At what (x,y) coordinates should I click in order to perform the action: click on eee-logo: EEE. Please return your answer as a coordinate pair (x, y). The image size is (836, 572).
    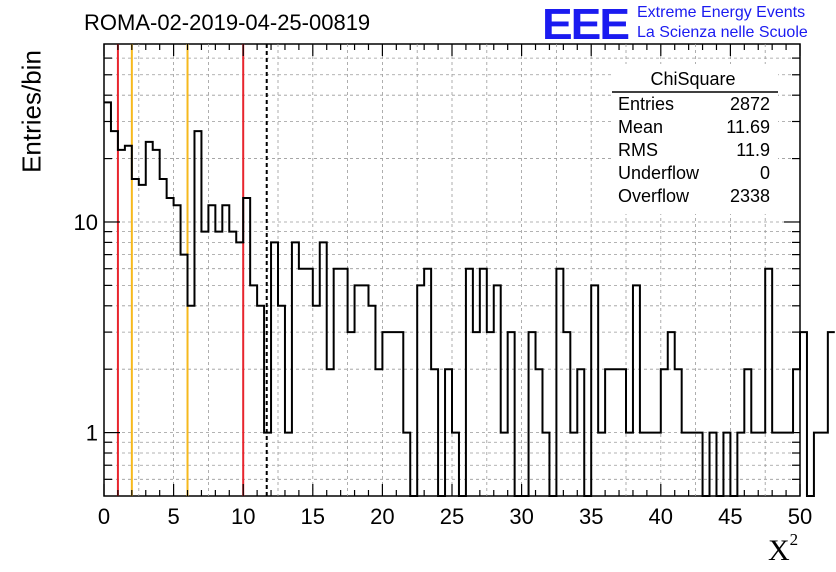
    Looking at the image, I should click on (586, 24).